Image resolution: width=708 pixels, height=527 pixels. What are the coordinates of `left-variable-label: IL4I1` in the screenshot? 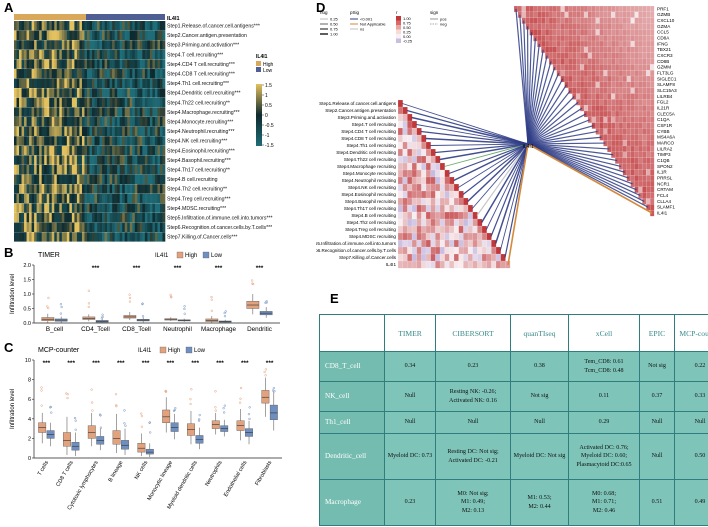 It's located at (391, 264).